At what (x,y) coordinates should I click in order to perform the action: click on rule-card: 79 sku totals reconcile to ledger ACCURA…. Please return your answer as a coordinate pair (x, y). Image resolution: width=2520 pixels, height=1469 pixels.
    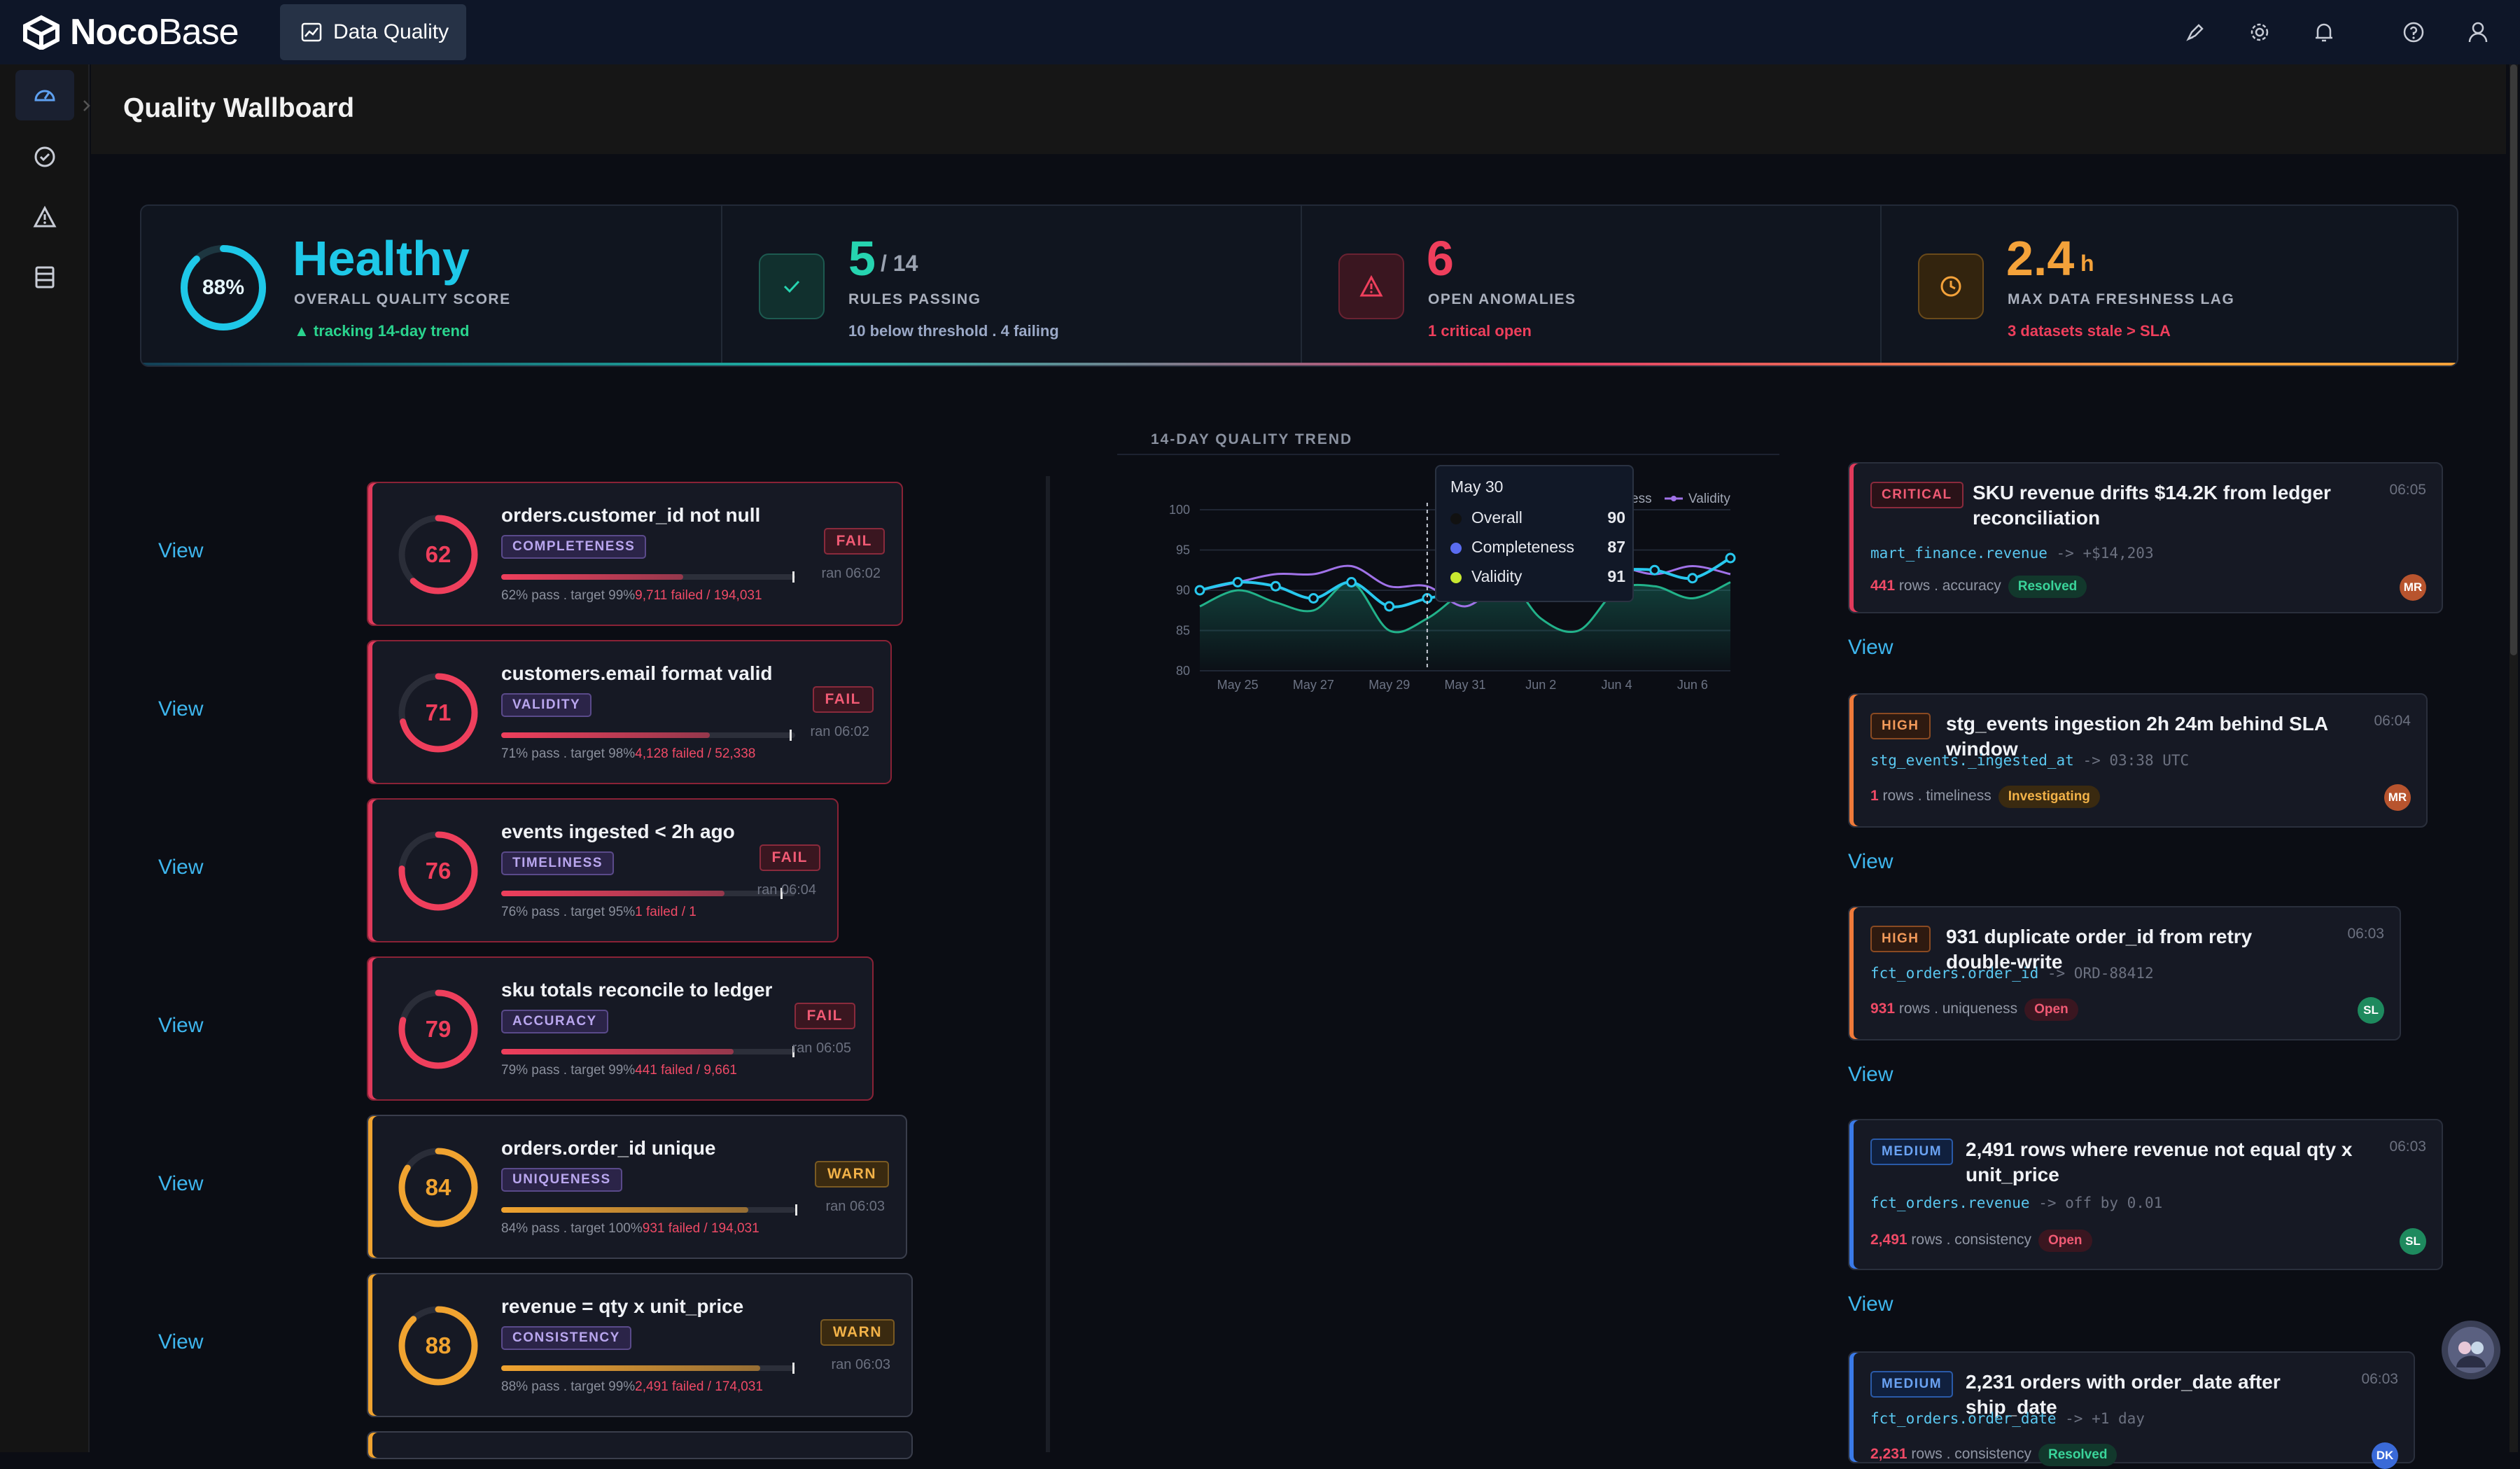
    Looking at the image, I should click on (620, 1029).